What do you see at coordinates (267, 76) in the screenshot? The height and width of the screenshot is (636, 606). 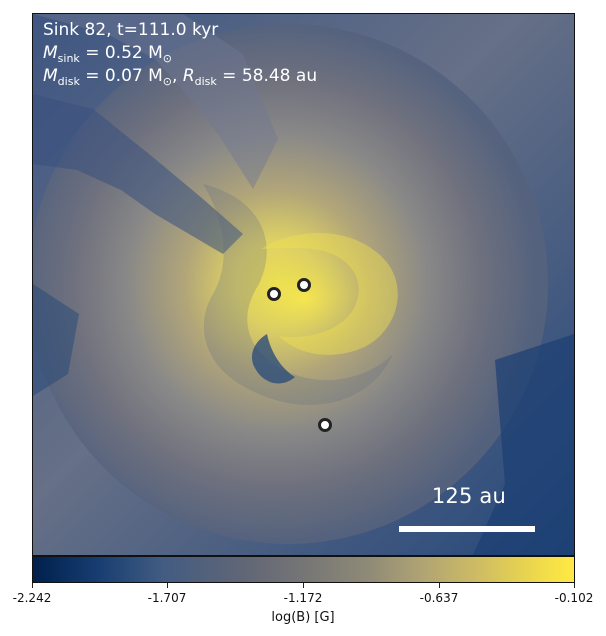 I see `disk-radius-value: = 58.48 au` at bounding box center [267, 76].